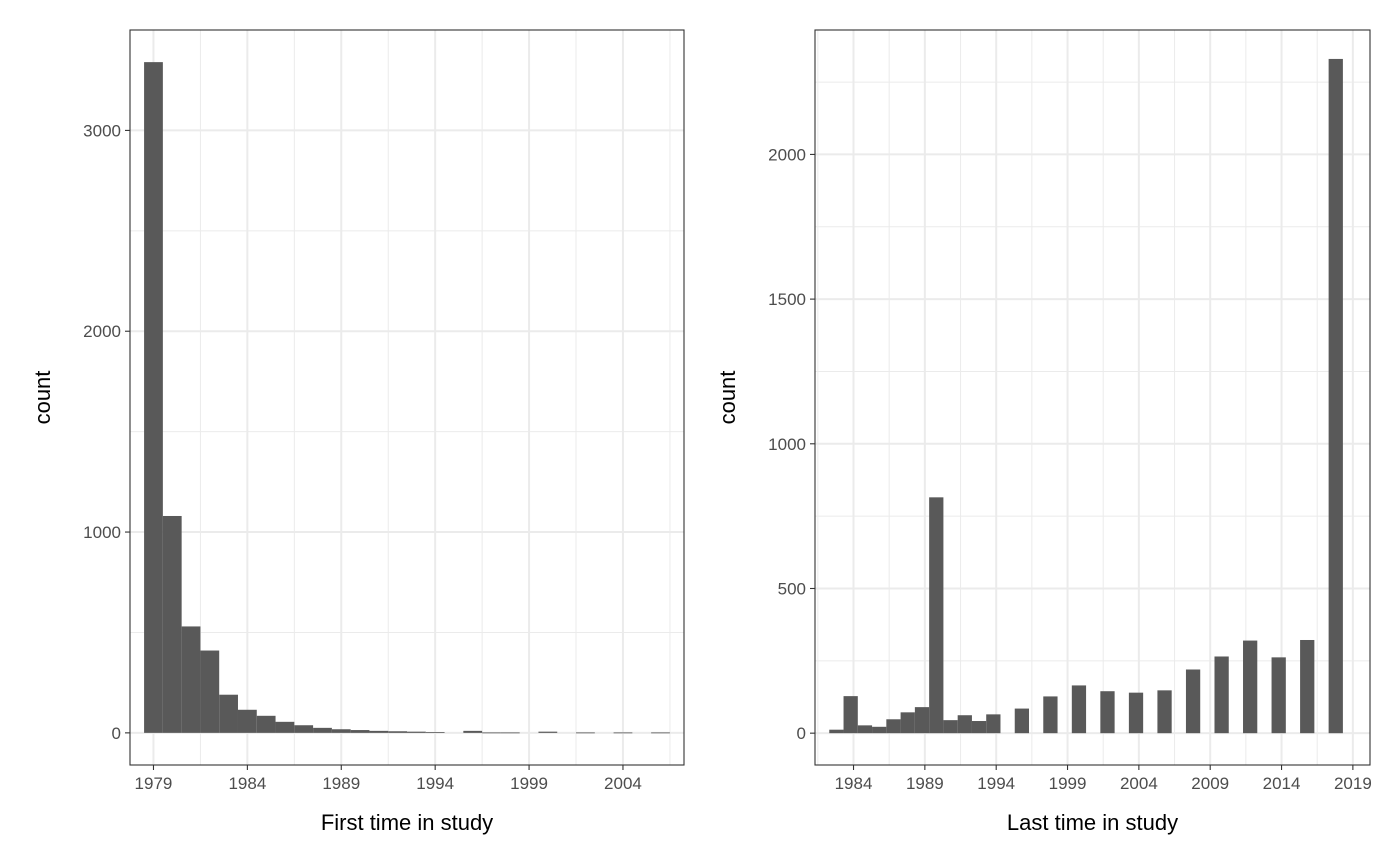 The width and height of the screenshot is (1400, 865). Describe the element at coordinates (623, 783) in the screenshot. I see `left-x-tick-label: 2004` at that location.